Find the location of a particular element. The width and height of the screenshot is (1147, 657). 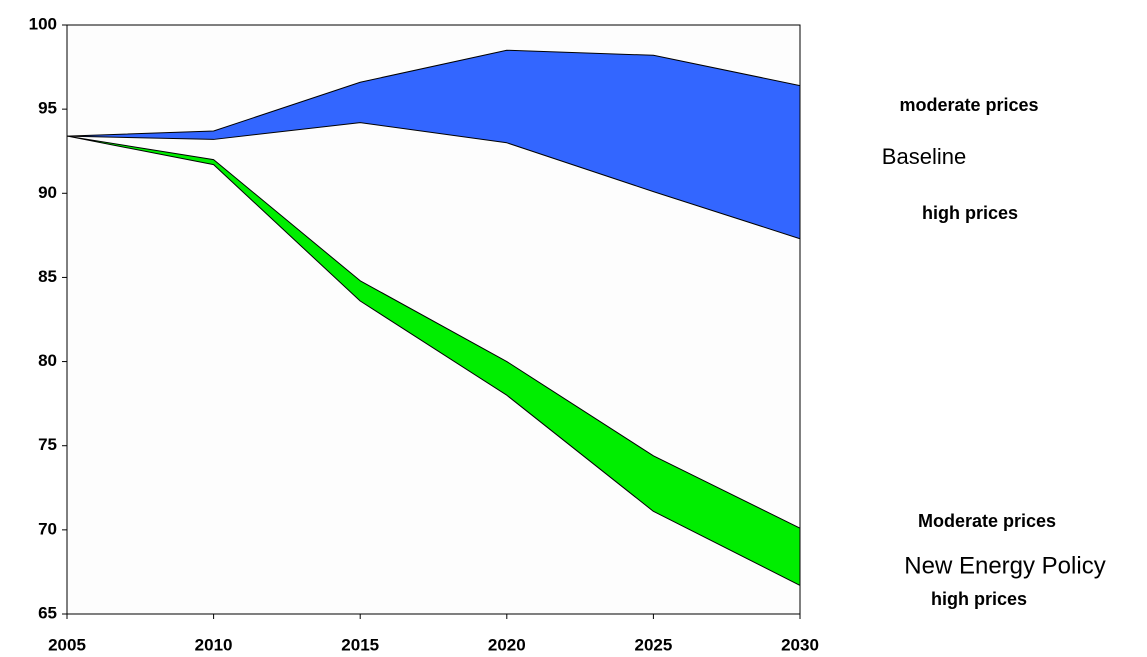

x-tick-label: 2010 is located at coordinates (214, 644).